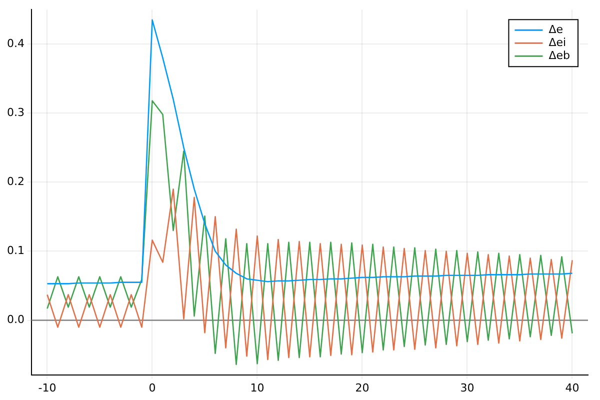 This screenshot has height=400, width=600. I want to click on legend-label: Δeb, so click(559, 55).